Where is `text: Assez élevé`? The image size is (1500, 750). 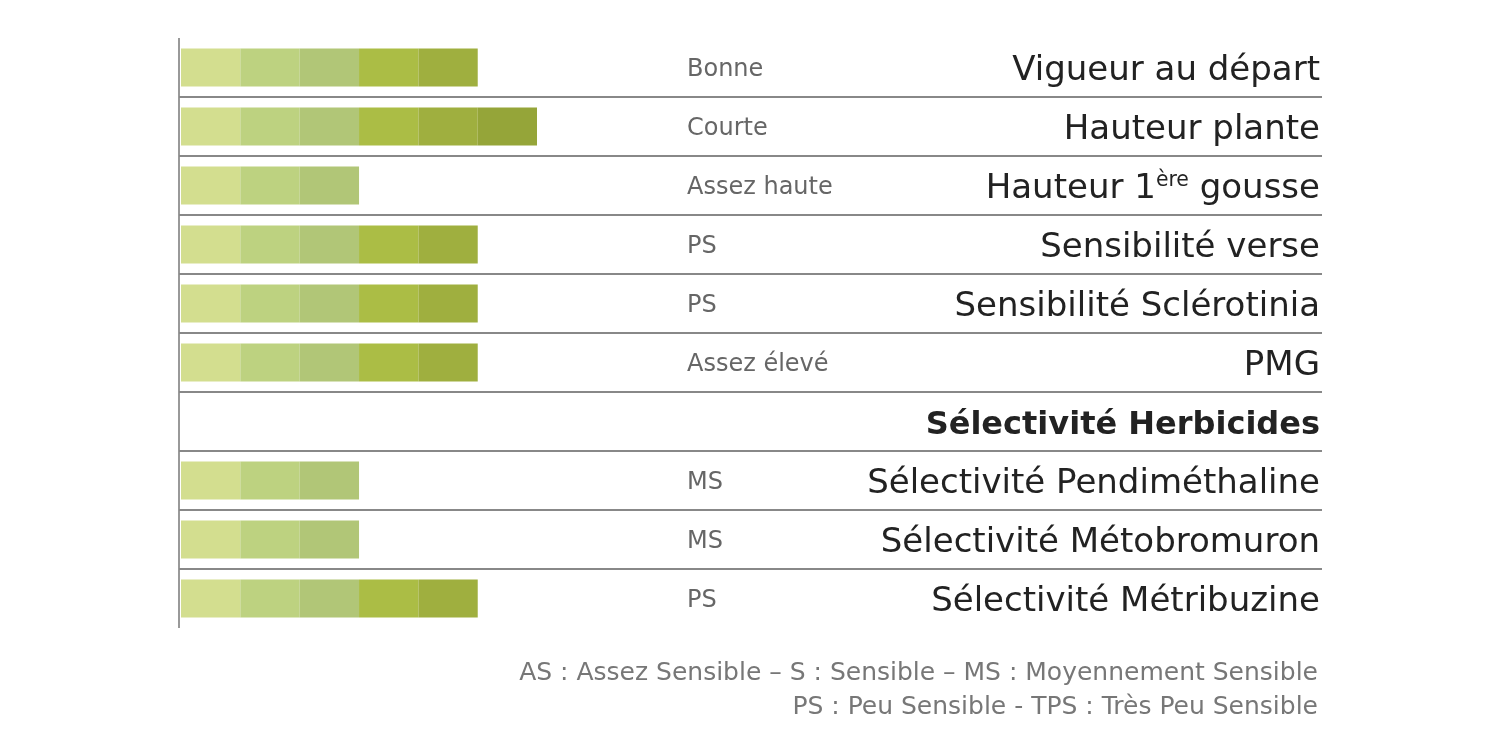 text: Assez élevé is located at coordinates (758, 362).